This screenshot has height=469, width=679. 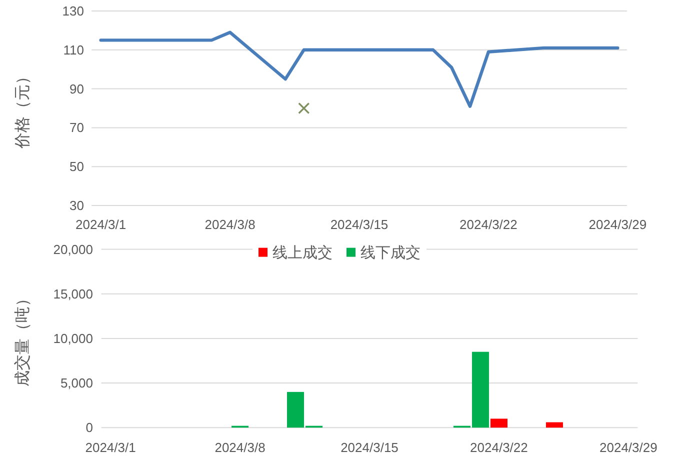 I want to click on y-tick-label: 0, so click(x=89, y=428).